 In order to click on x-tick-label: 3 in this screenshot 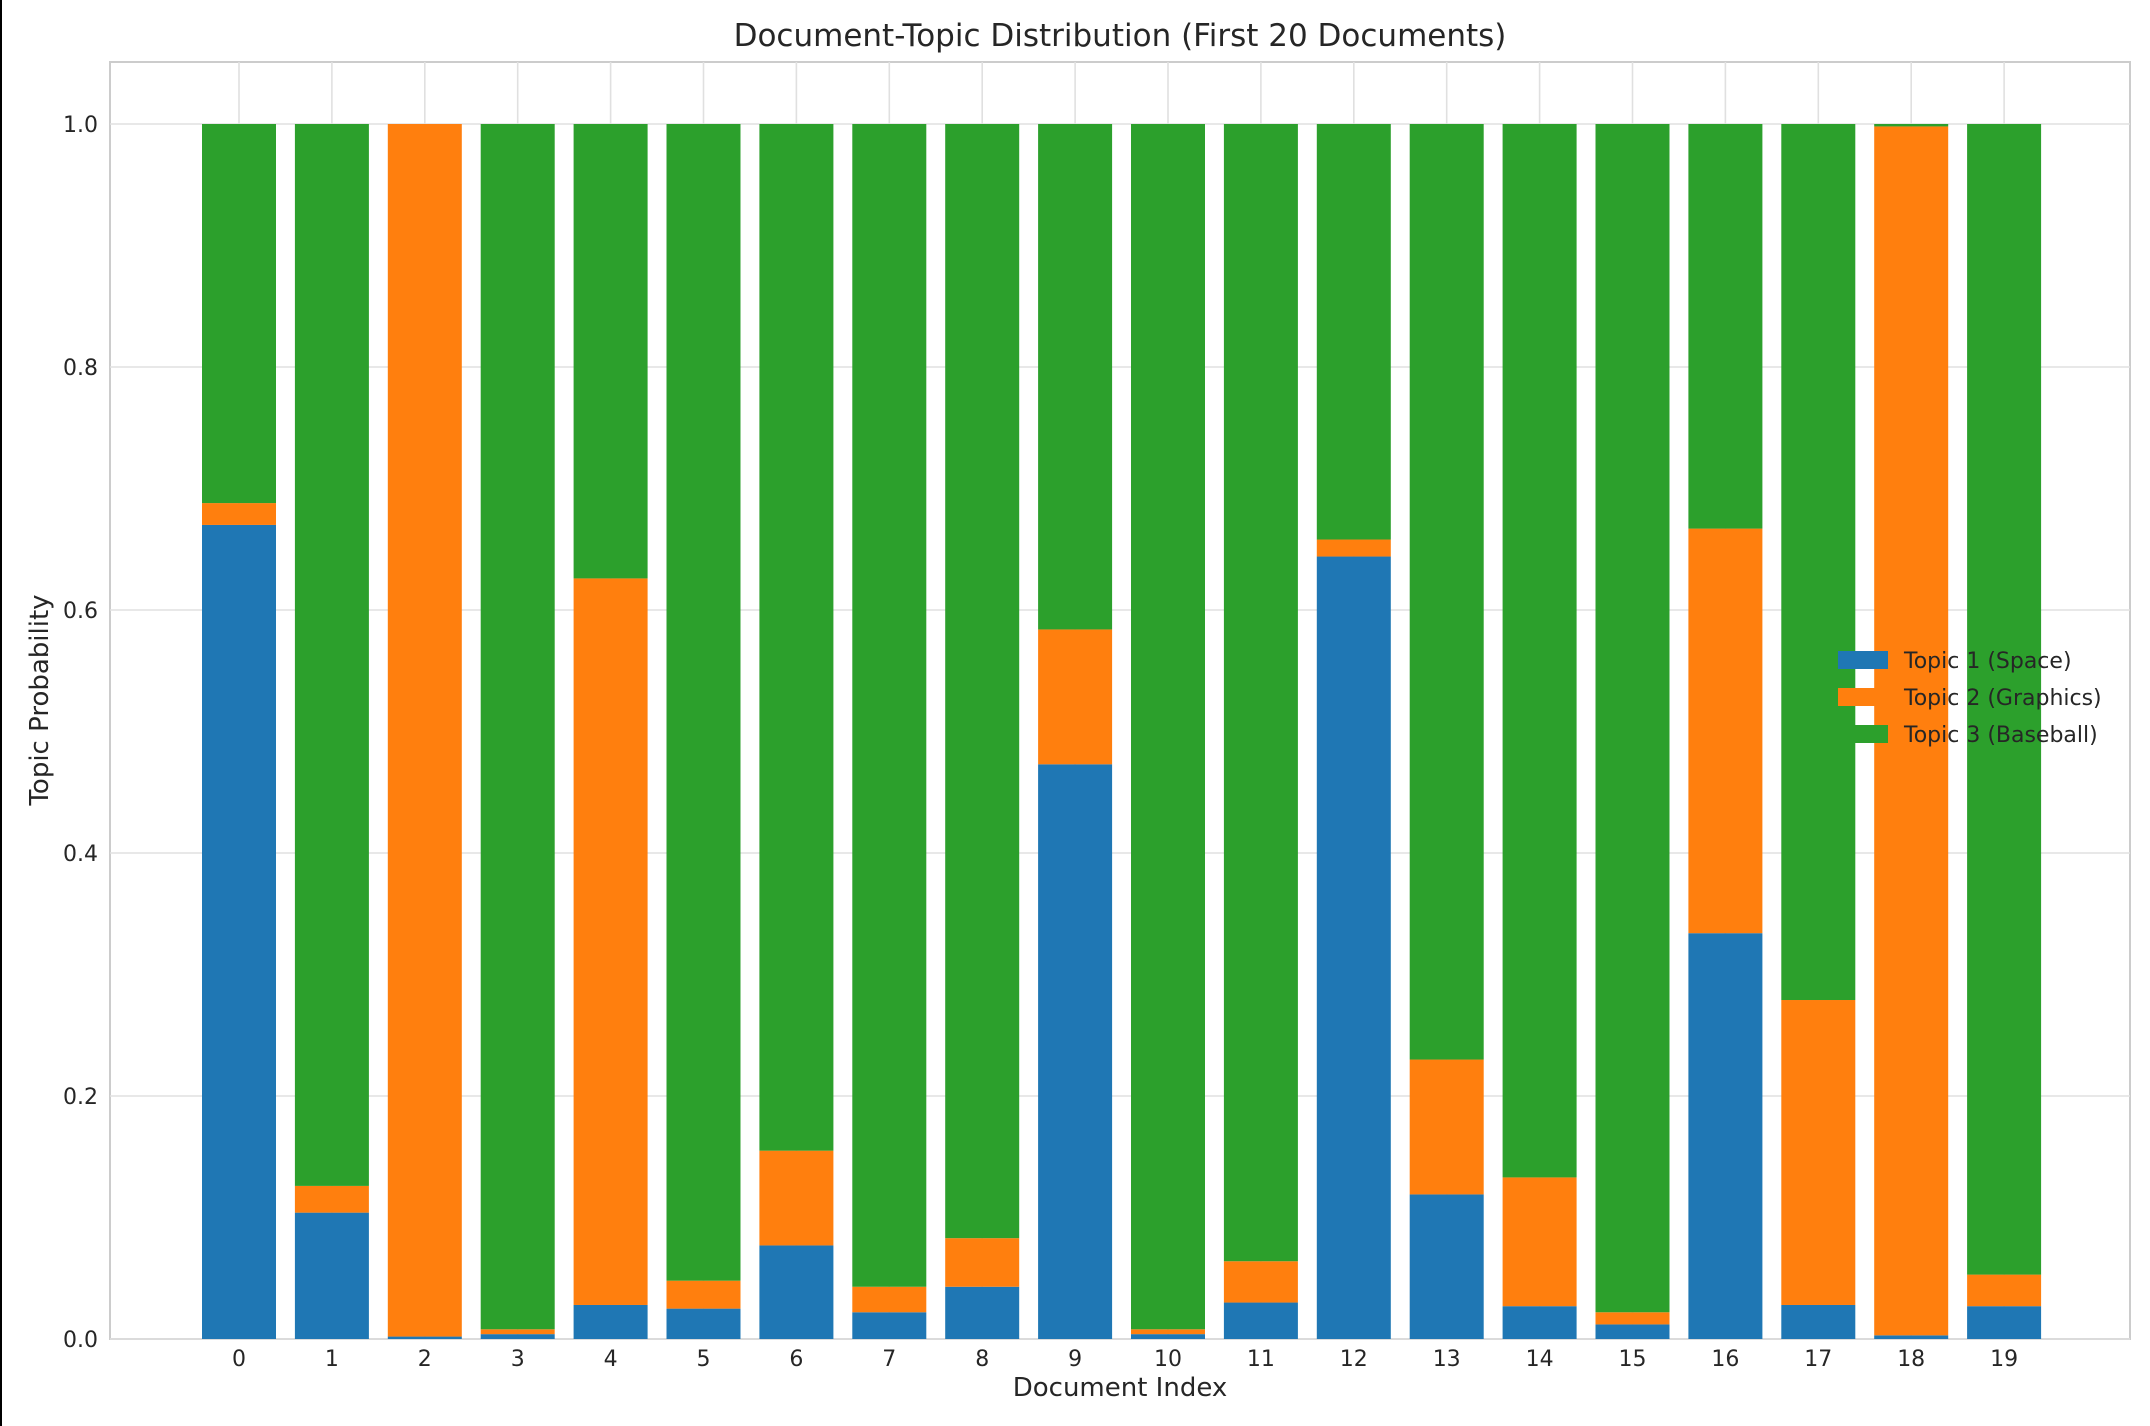, I will do `click(518, 1359)`.